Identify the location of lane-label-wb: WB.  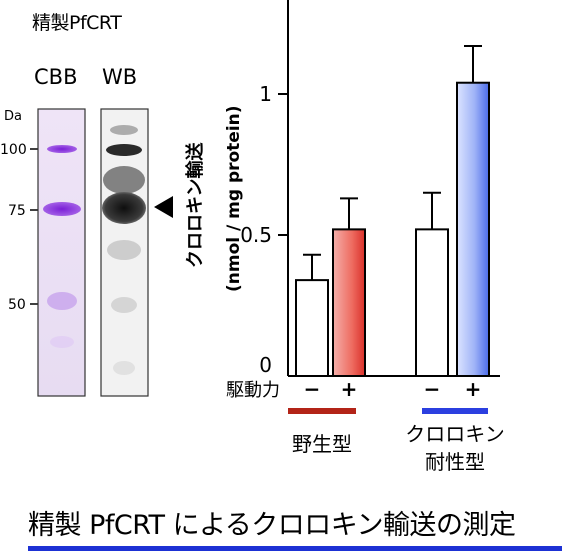
(119, 77).